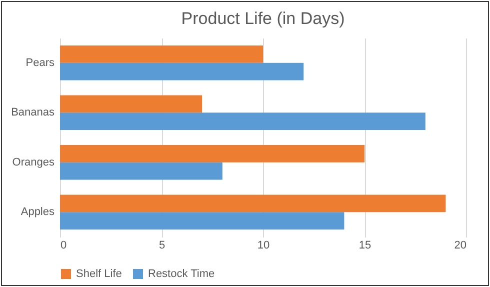  What do you see at coordinates (263, 18) in the screenshot?
I see `chart-title: Product Life (in Days)` at bounding box center [263, 18].